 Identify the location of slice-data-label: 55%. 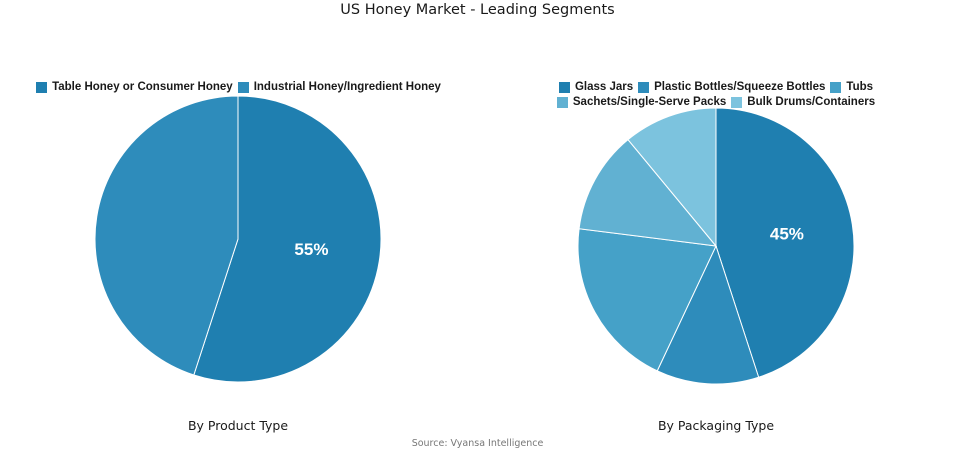
(311, 249).